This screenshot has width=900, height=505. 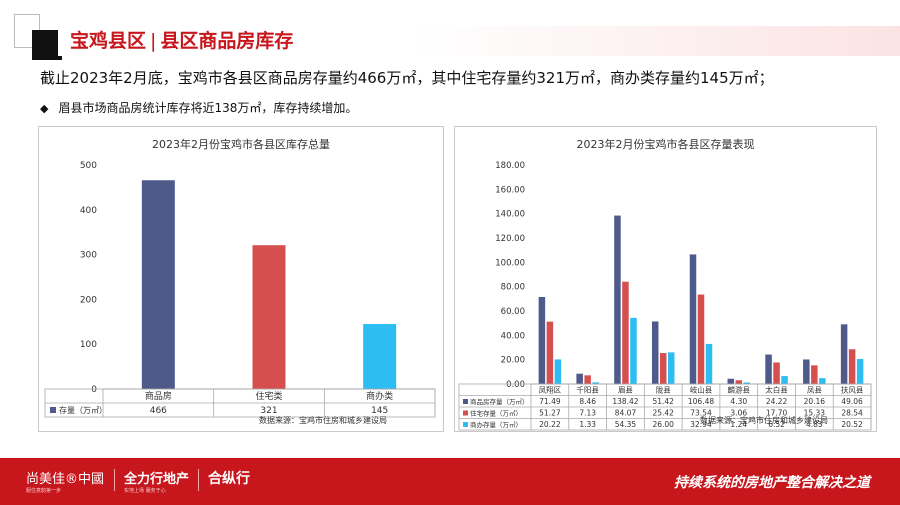 What do you see at coordinates (479, 41) in the screenshot?
I see `header-bar` at bounding box center [479, 41].